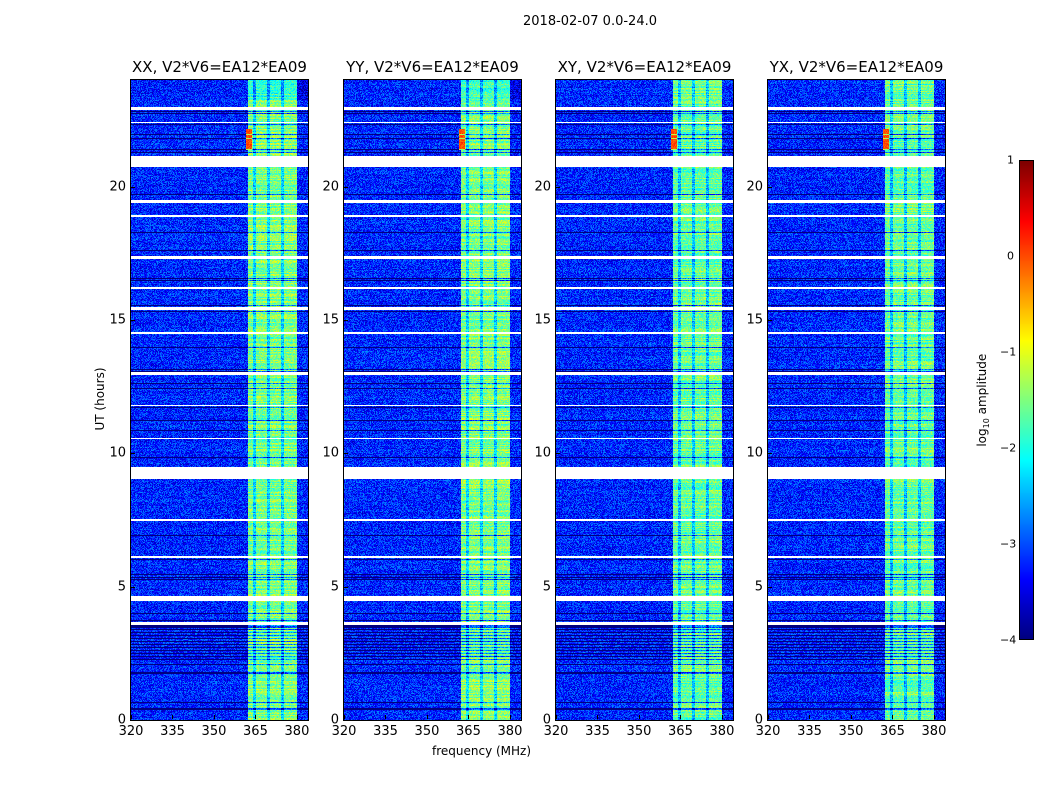 The width and height of the screenshot is (1050, 800). I want to click on x-axis-label: frequency (MHz), so click(482, 751).